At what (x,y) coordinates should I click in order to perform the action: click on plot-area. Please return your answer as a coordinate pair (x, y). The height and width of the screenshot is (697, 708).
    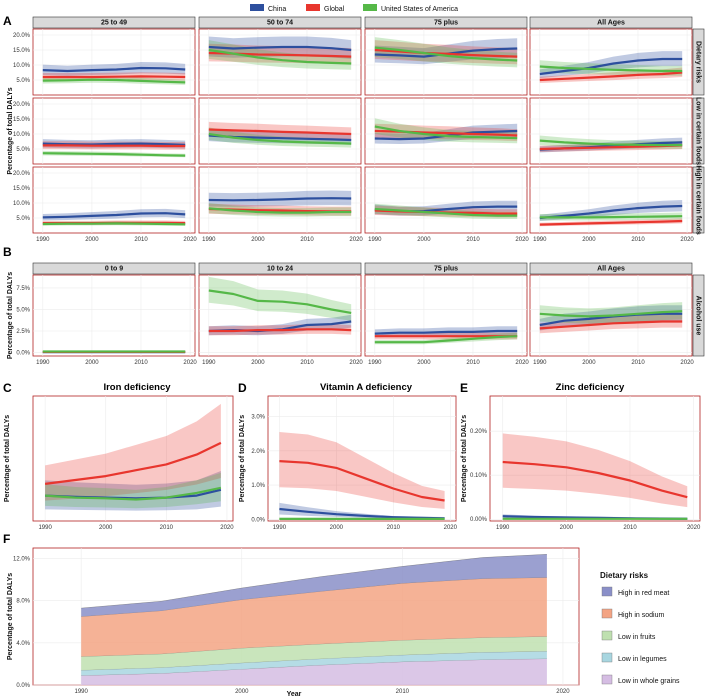
    Looking at the image, I should click on (595, 458).